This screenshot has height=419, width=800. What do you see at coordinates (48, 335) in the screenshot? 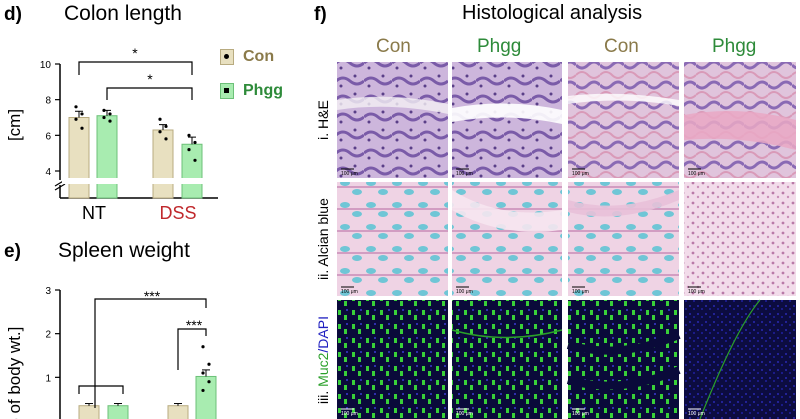
I see `spleen-ytick-label: 2` at bounding box center [48, 335].